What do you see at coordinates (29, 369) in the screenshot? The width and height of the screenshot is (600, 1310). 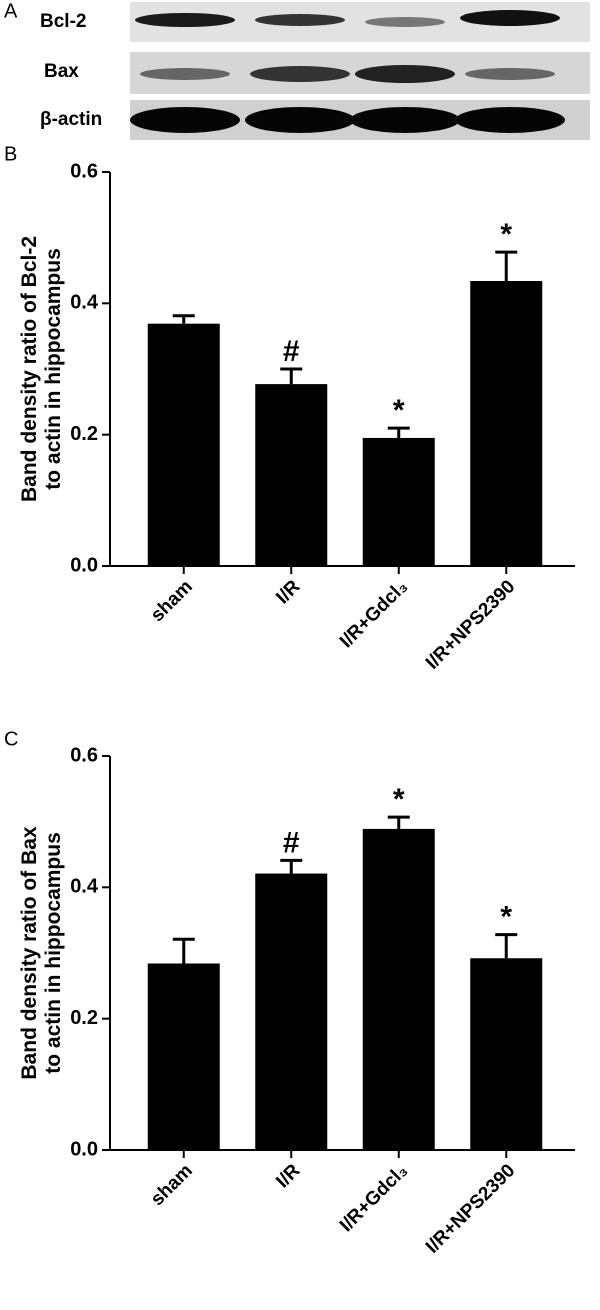 I see `y-axis-label-line: Band density ratio of Bcl-2` at bounding box center [29, 369].